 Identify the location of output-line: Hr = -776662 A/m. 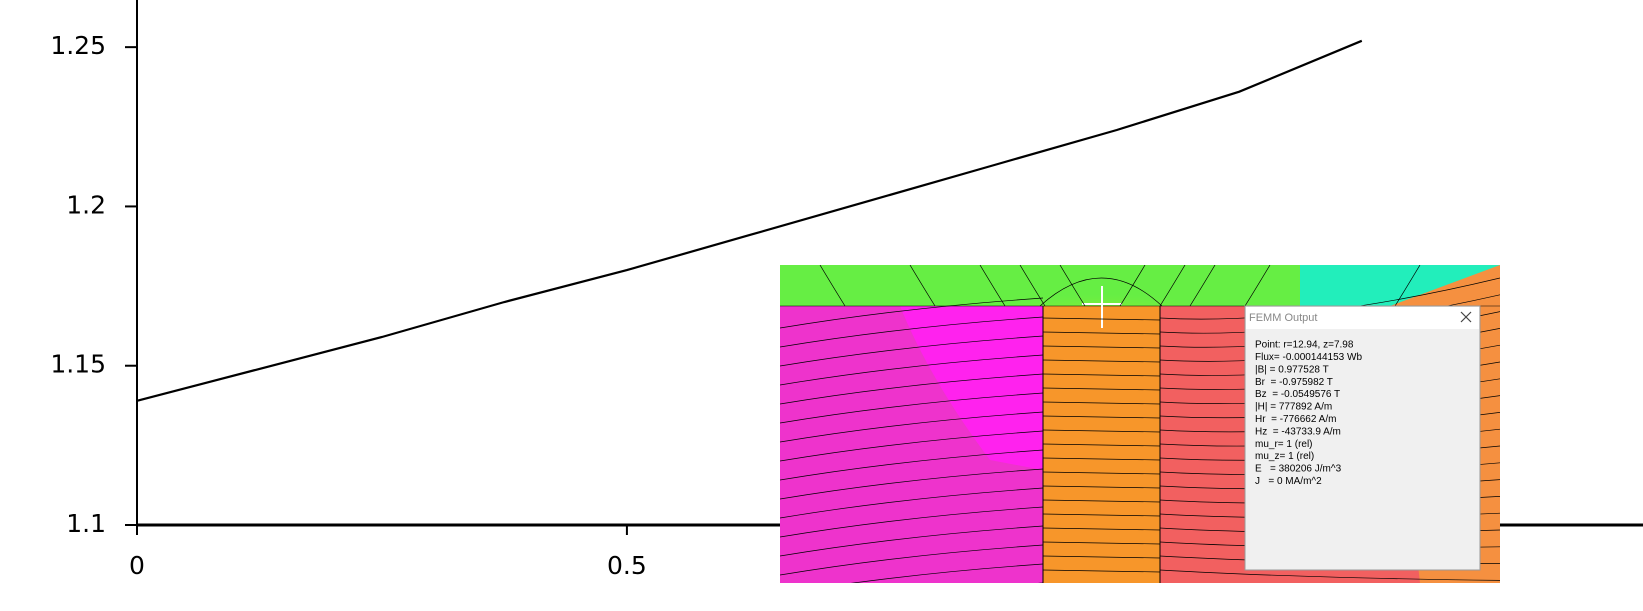
(1295, 419).